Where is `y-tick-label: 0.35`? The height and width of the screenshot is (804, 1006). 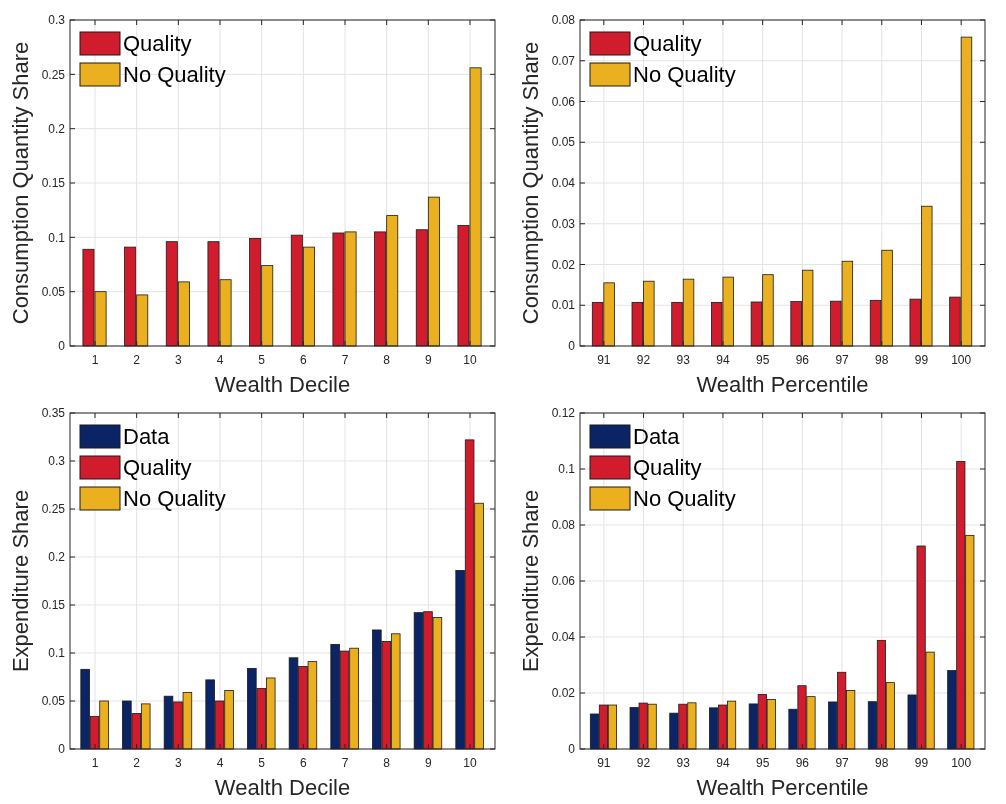 y-tick-label: 0.35 is located at coordinates (53, 413).